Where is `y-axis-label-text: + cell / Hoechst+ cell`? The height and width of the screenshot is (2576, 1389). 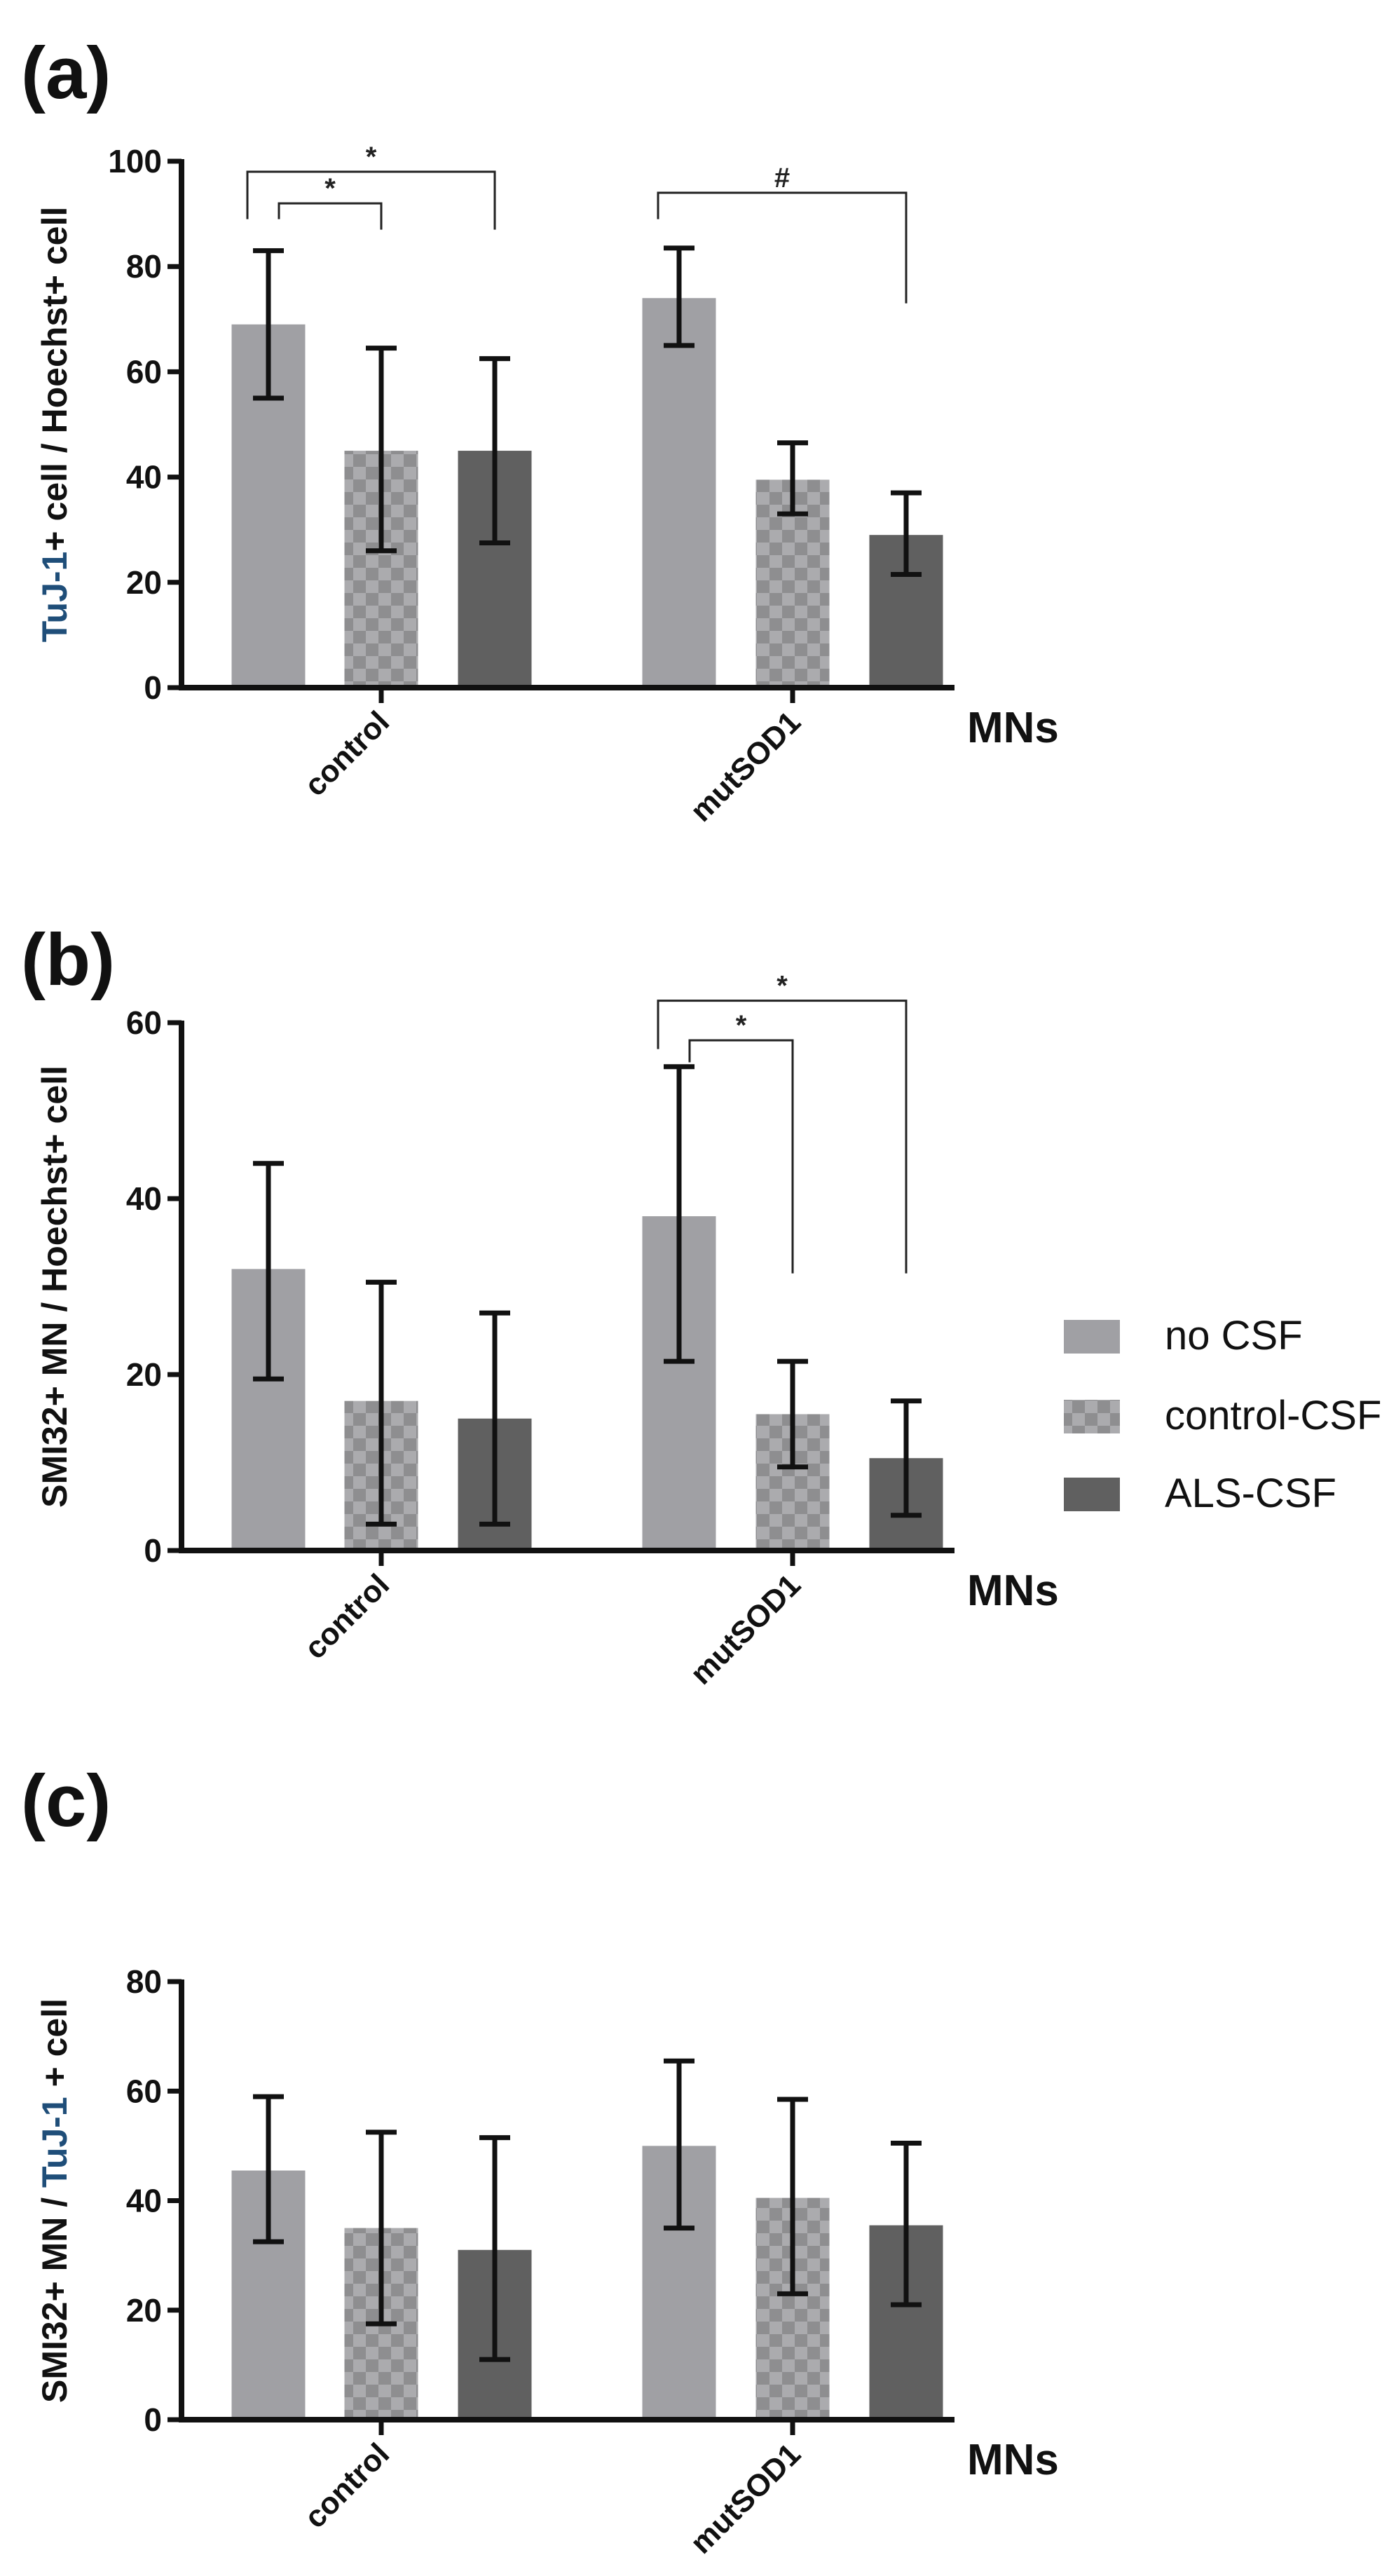 y-axis-label-text: + cell / Hoechst+ cell is located at coordinates (54, 379).